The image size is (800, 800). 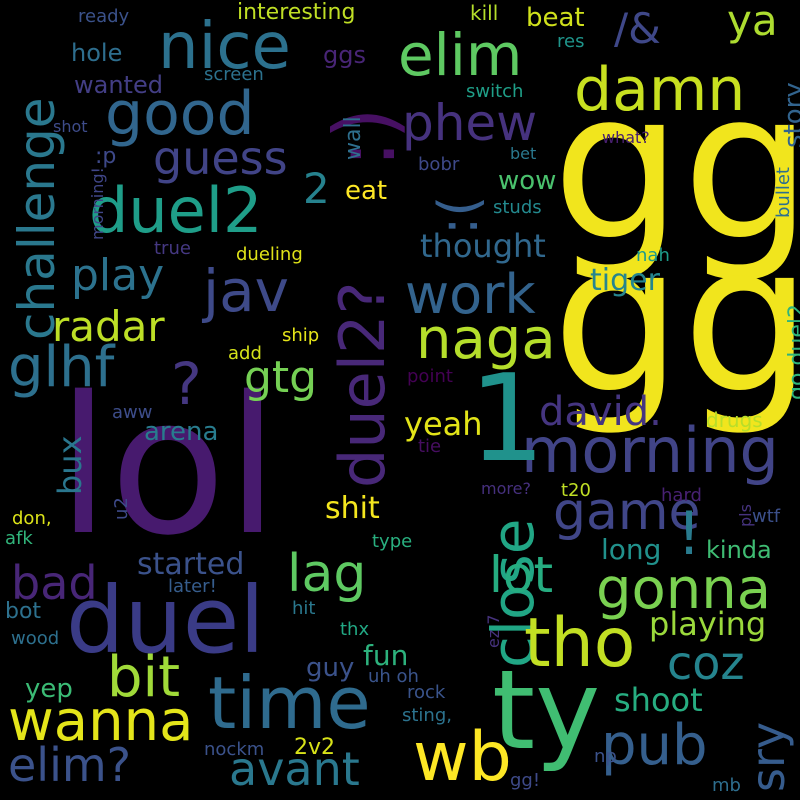 What do you see at coordinates (366, 191) in the screenshot?
I see `word-eat: eat` at bounding box center [366, 191].